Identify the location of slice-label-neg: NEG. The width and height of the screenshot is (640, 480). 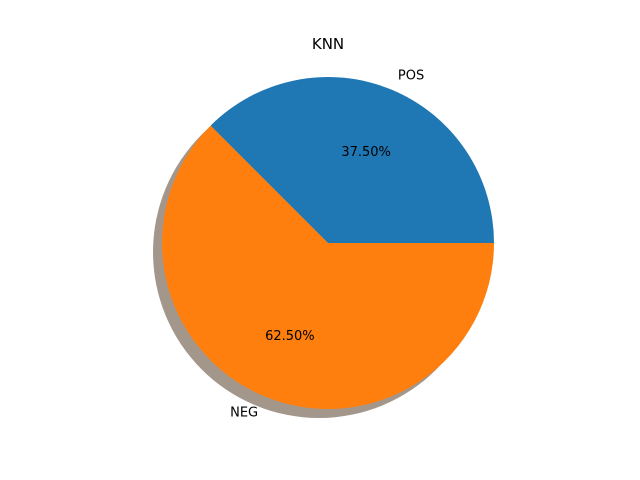
(244, 413).